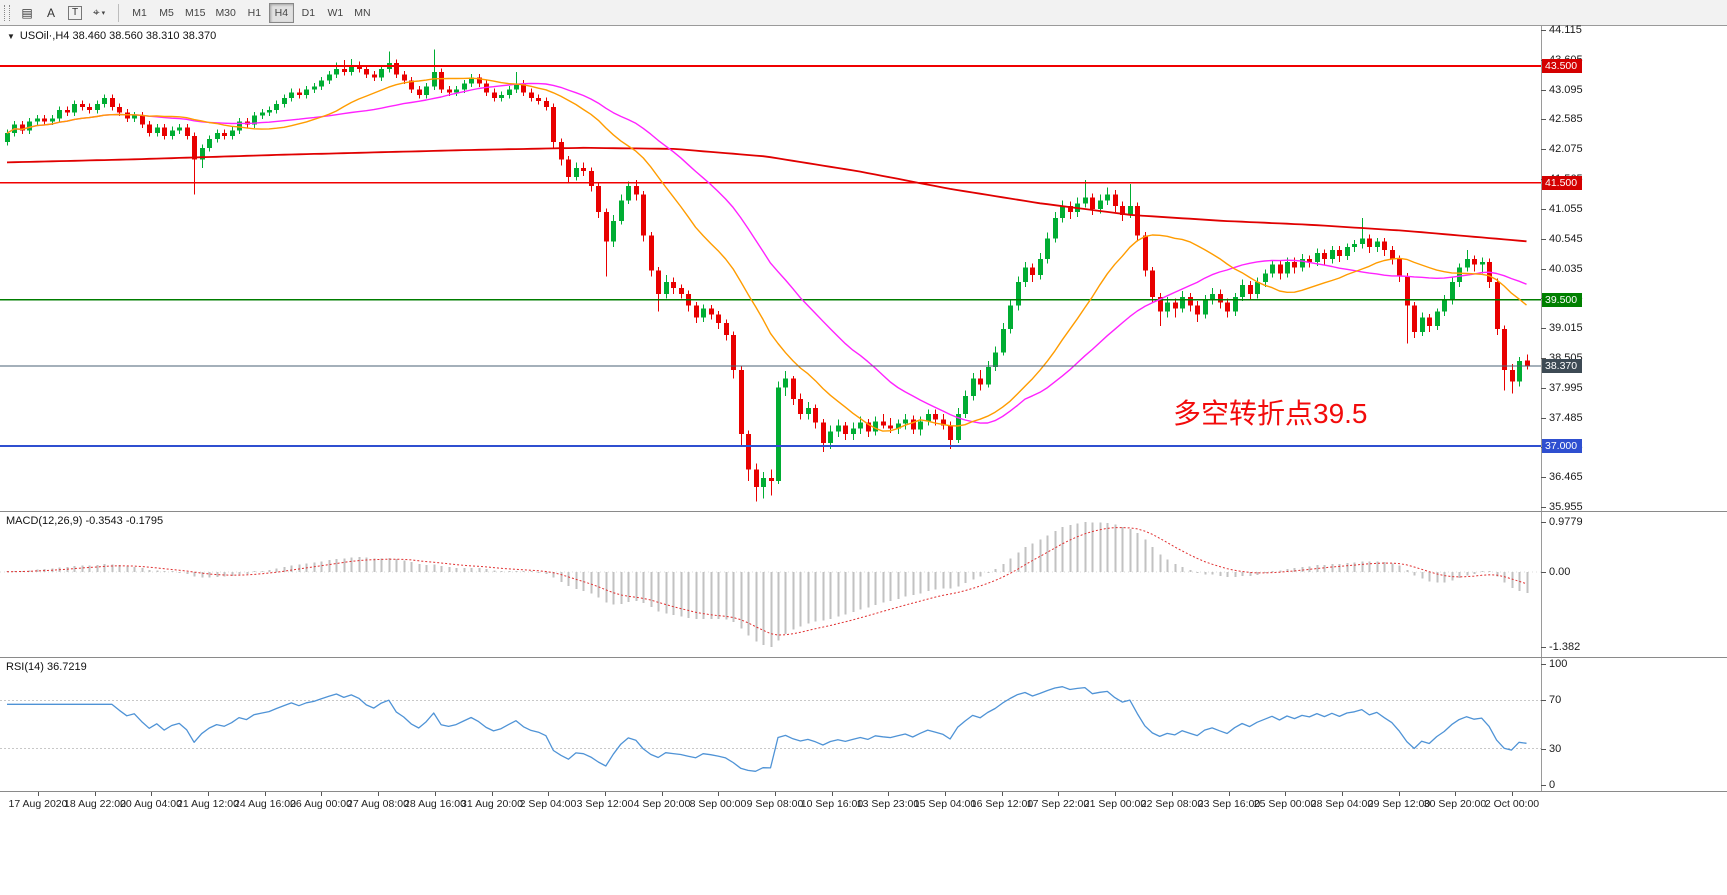 This screenshot has width=1727, height=895. Describe the element at coordinates (1115, 804) in the screenshot. I see `date-label: 21 Sep 00:00` at that location.